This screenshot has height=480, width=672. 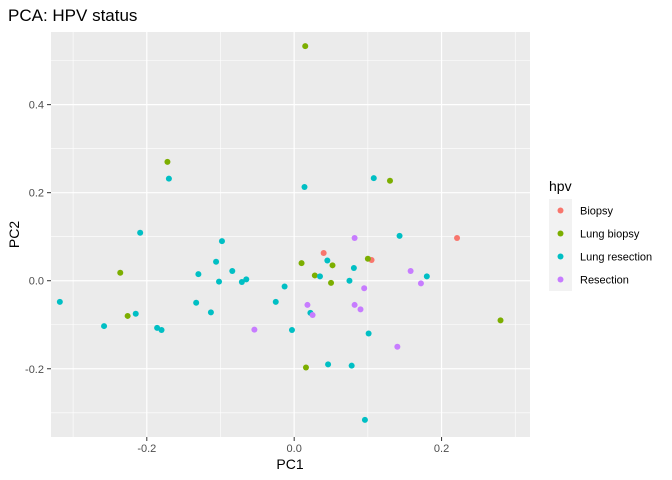 I want to click on y-axis-ticks: -0.2 0.0 0.2 0.4, so click(x=38, y=238).